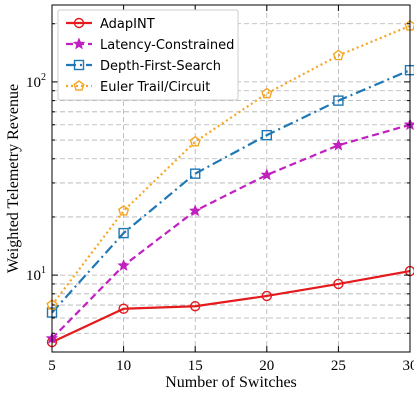 The image size is (414, 394). Describe the element at coordinates (231, 382) in the screenshot. I see `x-axis-label: Number of Switches` at that location.